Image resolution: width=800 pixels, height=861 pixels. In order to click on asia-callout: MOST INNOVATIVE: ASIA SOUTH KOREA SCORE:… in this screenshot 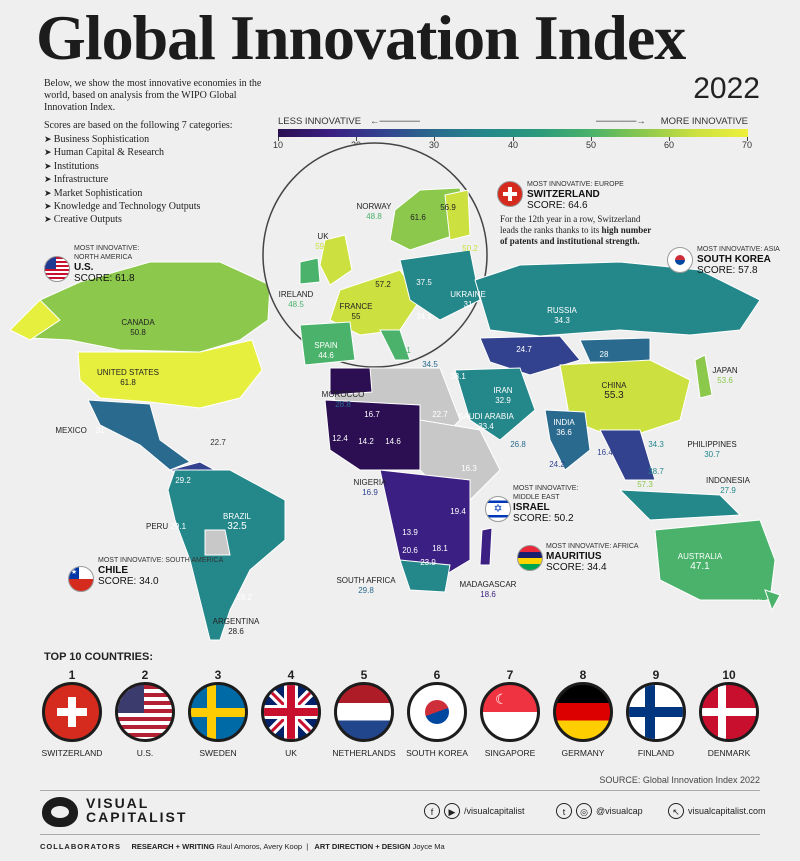, I will do `click(738, 261)`.